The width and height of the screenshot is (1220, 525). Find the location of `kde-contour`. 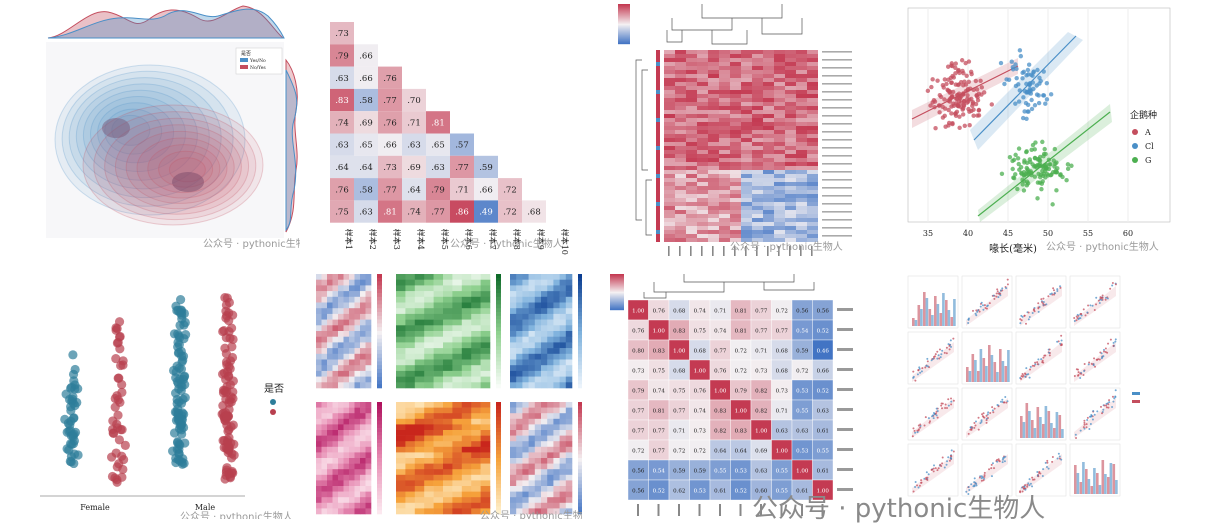

kde-contour is located at coordinates (173, 165).